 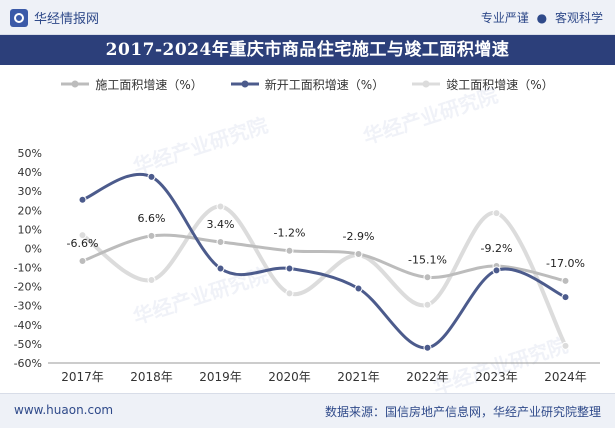 I want to click on series-line-construction, so click(x=324, y=258).